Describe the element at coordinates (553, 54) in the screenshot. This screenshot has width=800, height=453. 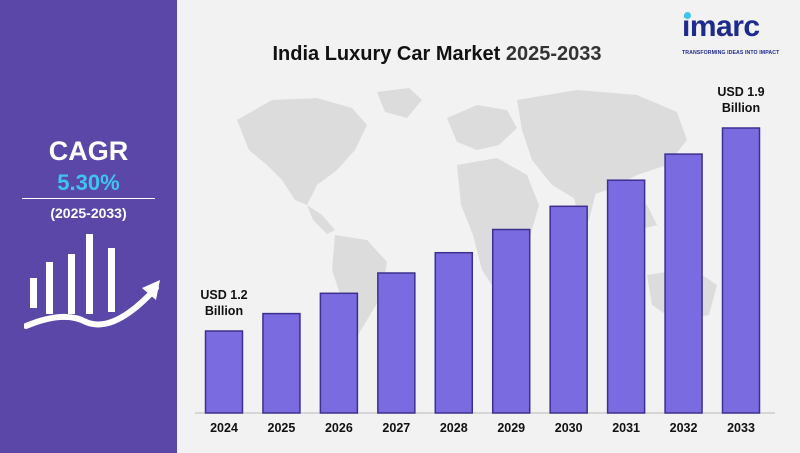
I see `title-years: 2025-2033` at that location.